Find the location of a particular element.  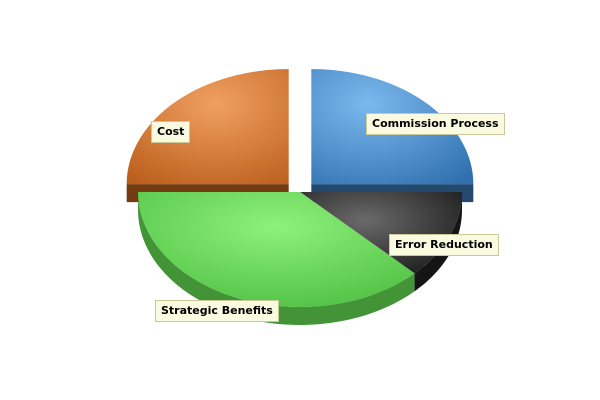

slice-label-cost: Cost is located at coordinates (171, 132).